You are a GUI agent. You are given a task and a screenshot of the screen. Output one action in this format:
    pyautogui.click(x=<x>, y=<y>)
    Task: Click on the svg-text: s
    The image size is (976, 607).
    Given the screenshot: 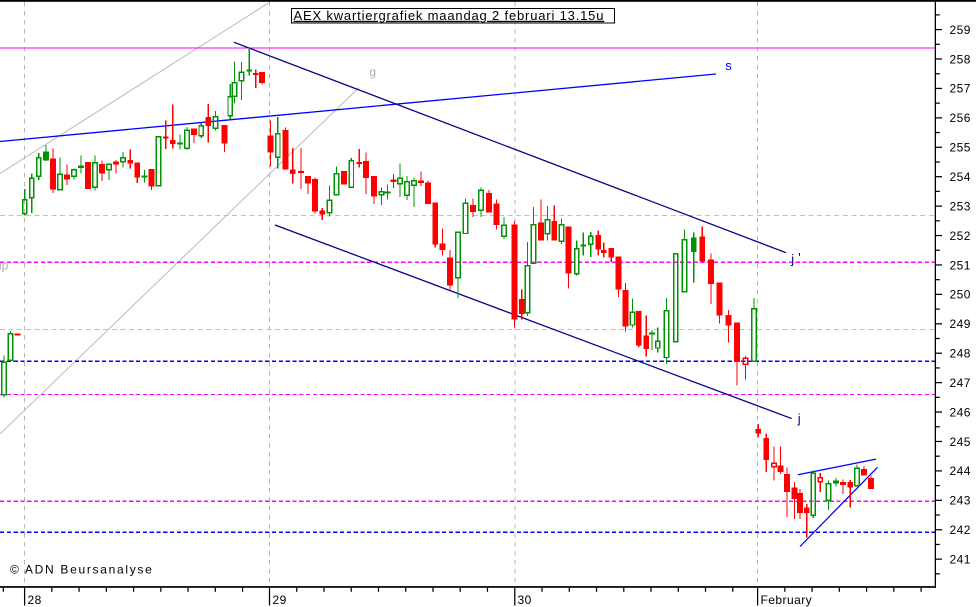 What is the action you would take?
    pyautogui.click(x=728, y=65)
    